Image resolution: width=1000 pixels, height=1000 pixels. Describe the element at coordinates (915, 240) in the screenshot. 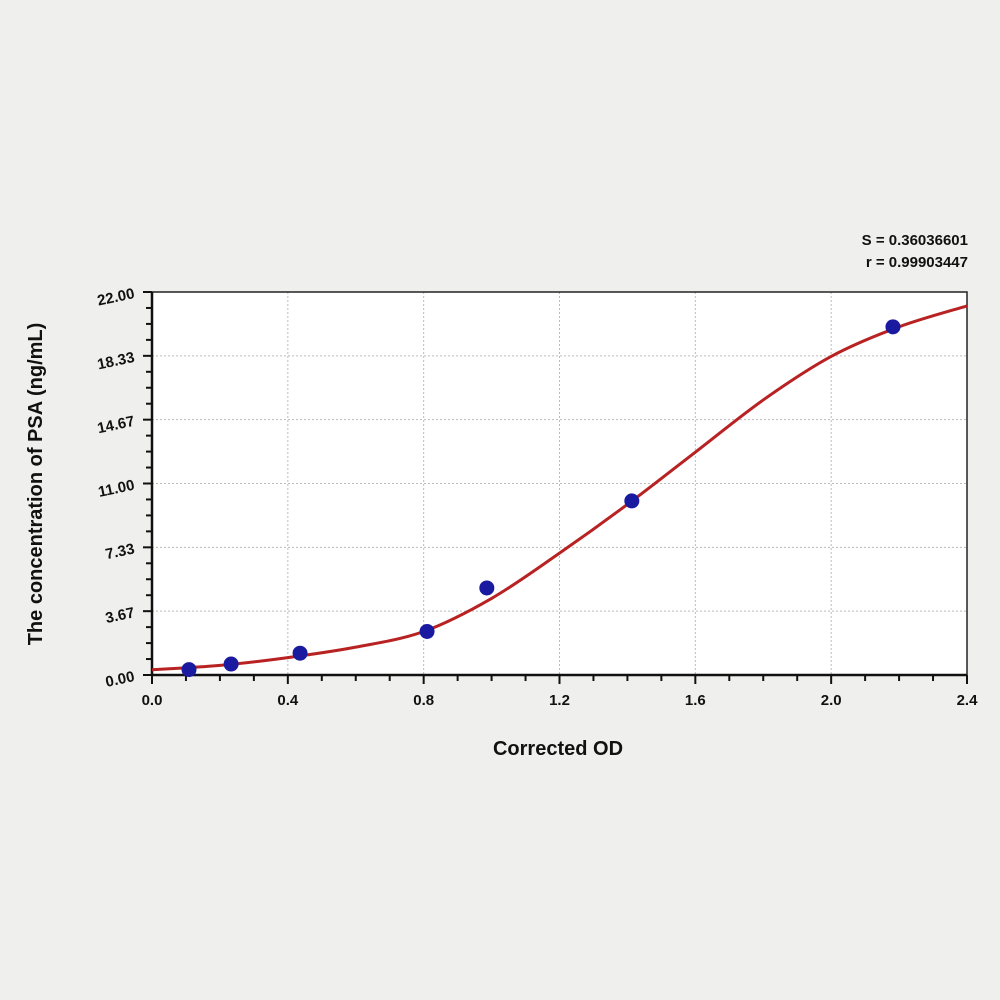

I see `stat-s: S = 0.36036601` at that location.